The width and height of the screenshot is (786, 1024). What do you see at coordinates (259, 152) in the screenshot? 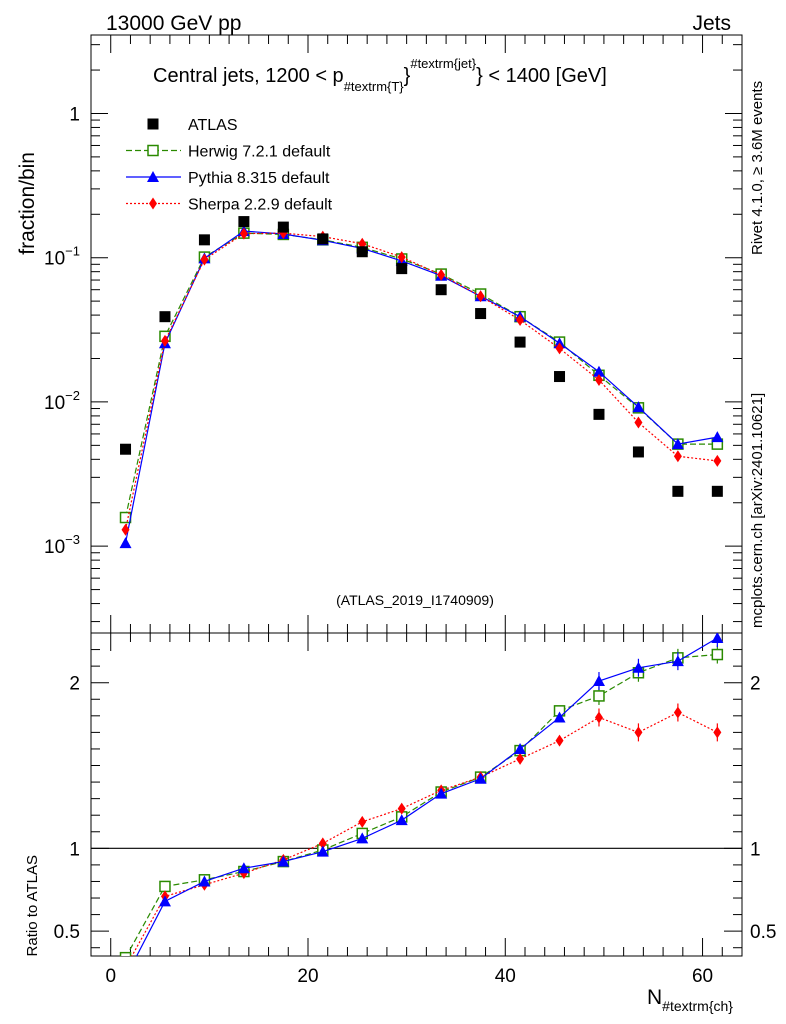
I see `legend-herwig-label: Herwig 7.2.1 default` at bounding box center [259, 152].